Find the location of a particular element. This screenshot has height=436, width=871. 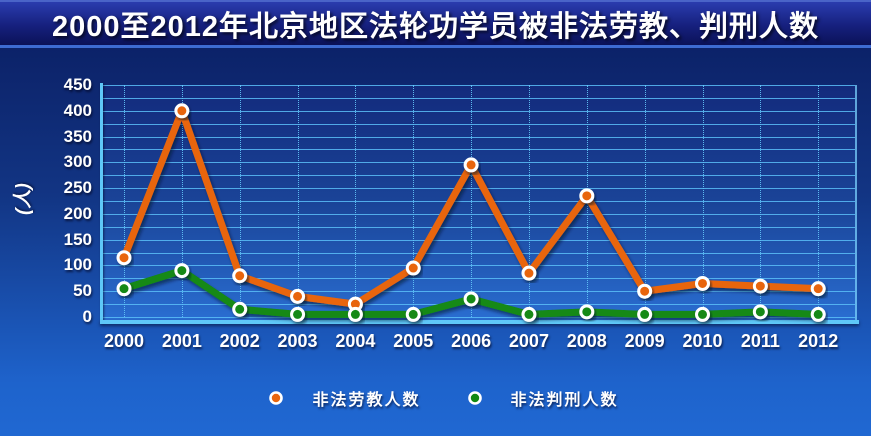

x-axis-tick-label: 2003 is located at coordinates (297, 341).